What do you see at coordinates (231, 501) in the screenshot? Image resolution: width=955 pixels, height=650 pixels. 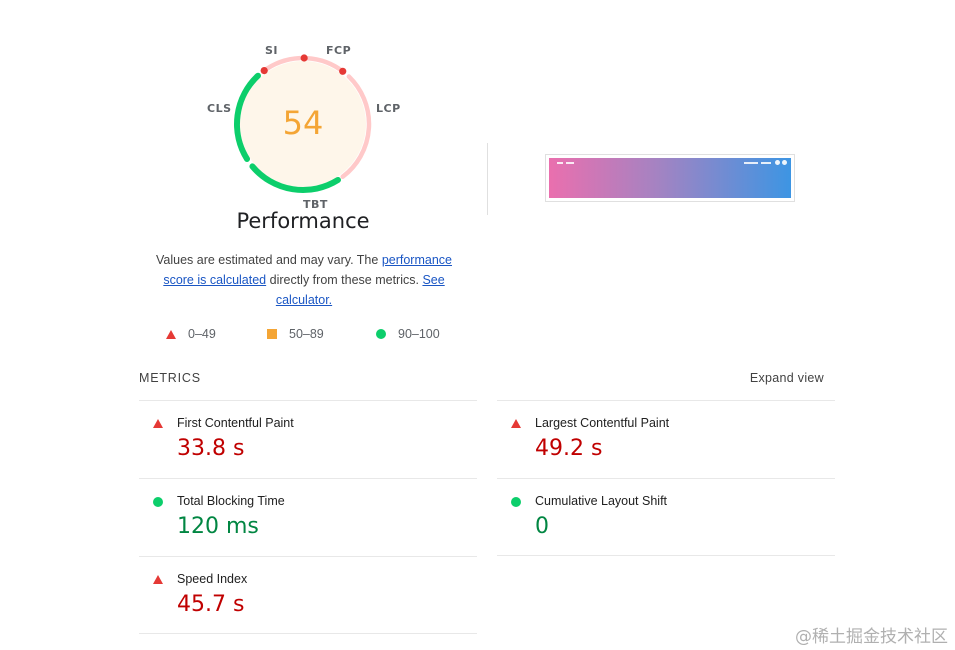 I see `metric-name: Total Blocking Time` at bounding box center [231, 501].